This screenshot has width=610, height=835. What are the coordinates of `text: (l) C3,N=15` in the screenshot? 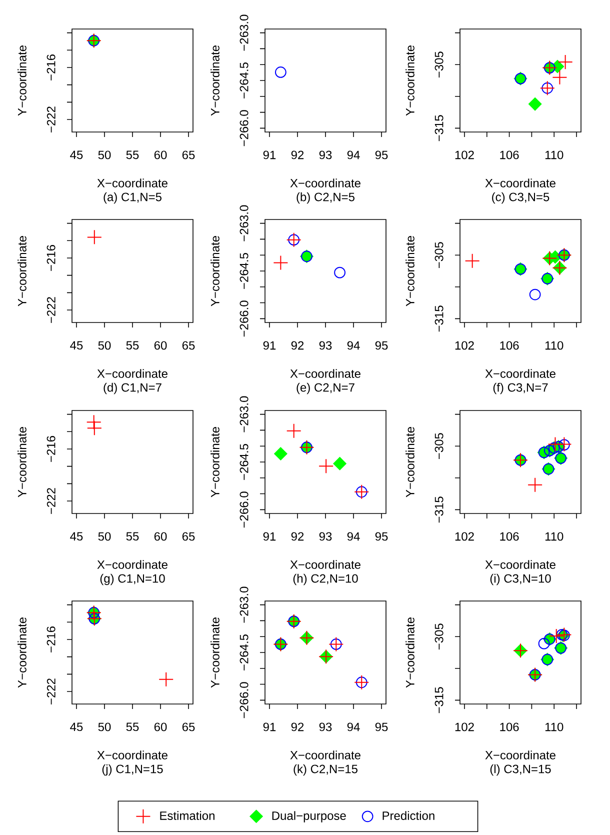 It's located at (520, 770).